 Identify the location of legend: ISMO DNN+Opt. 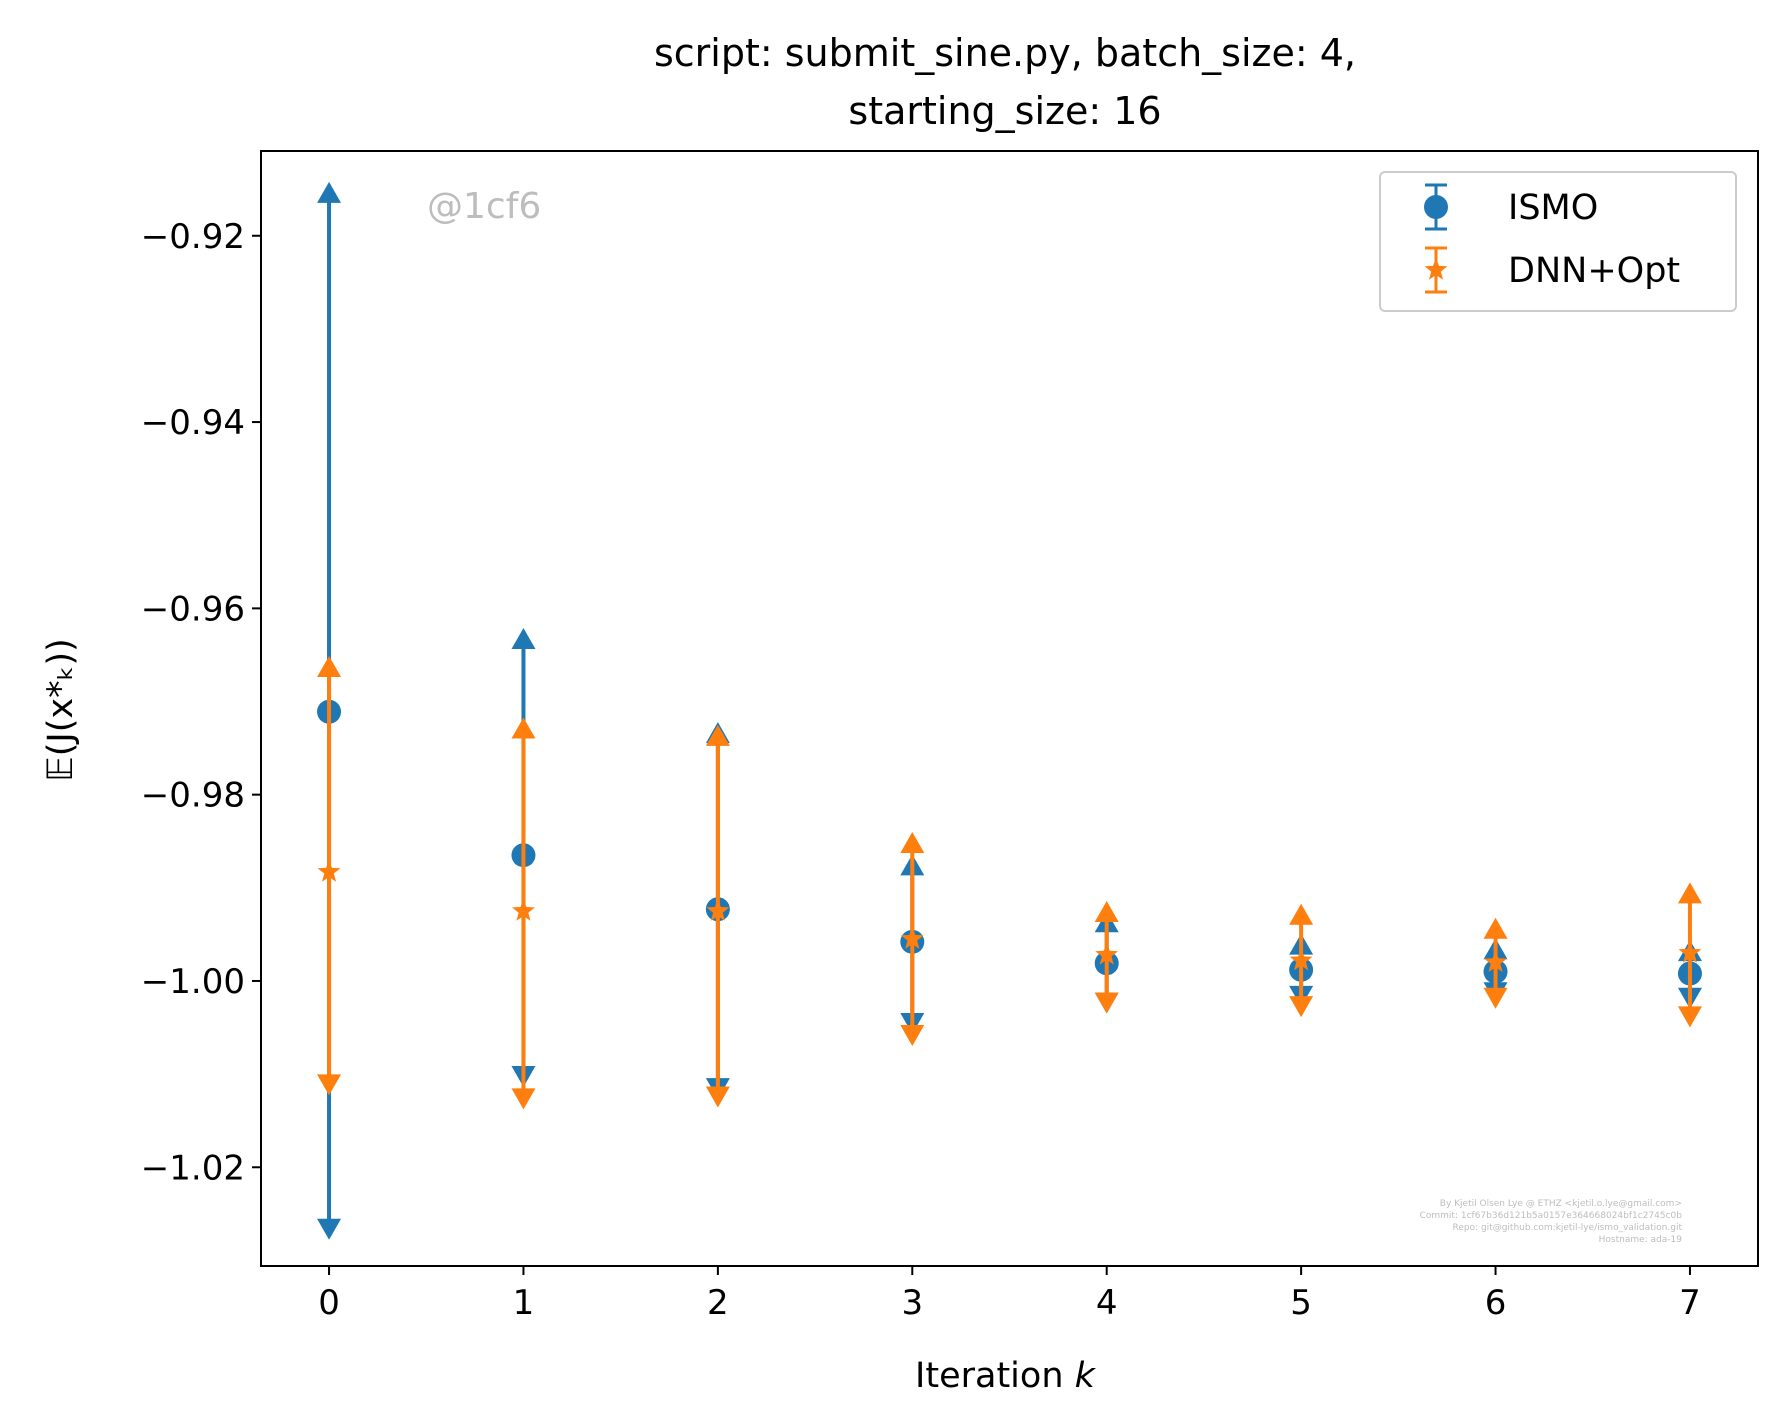
(1558, 241).